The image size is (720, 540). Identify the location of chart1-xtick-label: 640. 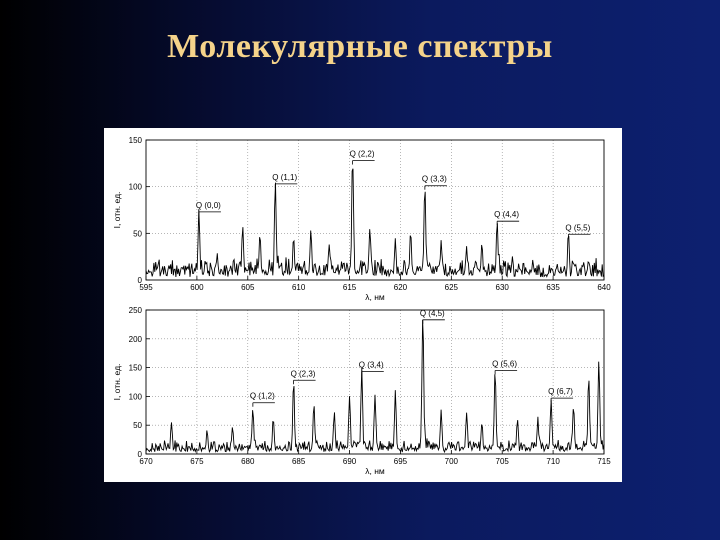
(604, 287).